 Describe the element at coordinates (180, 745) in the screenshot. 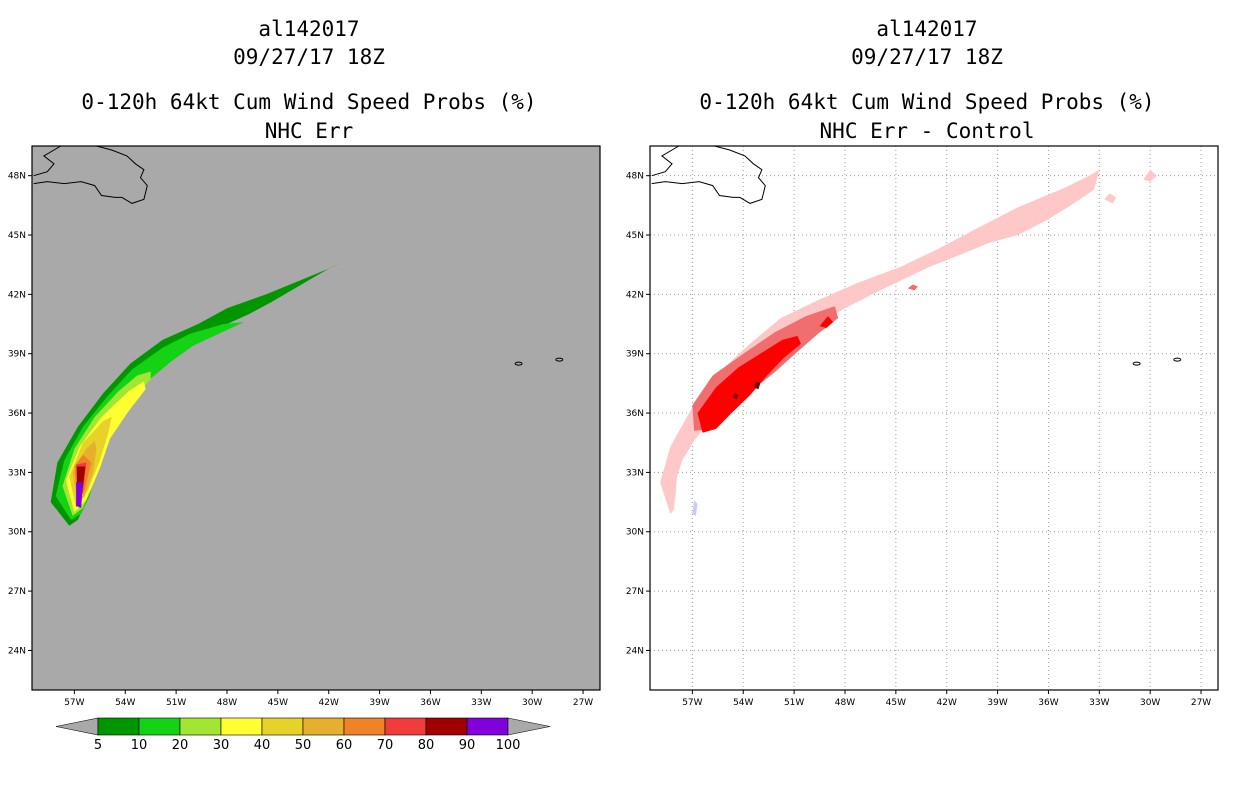

I see `colorbar-label: 20` at that location.